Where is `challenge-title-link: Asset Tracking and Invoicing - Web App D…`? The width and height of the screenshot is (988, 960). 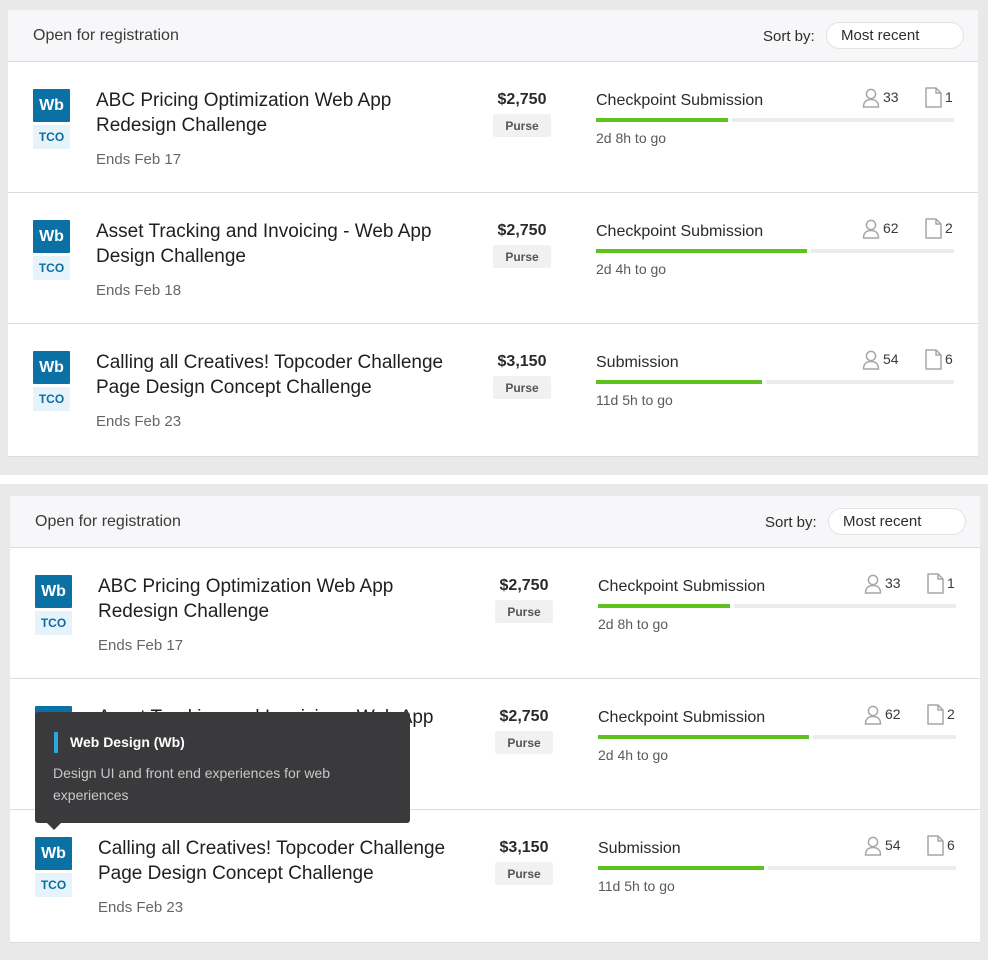 challenge-title-link: Asset Tracking and Invoicing - Web App D… is located at coordinates (264, 244).